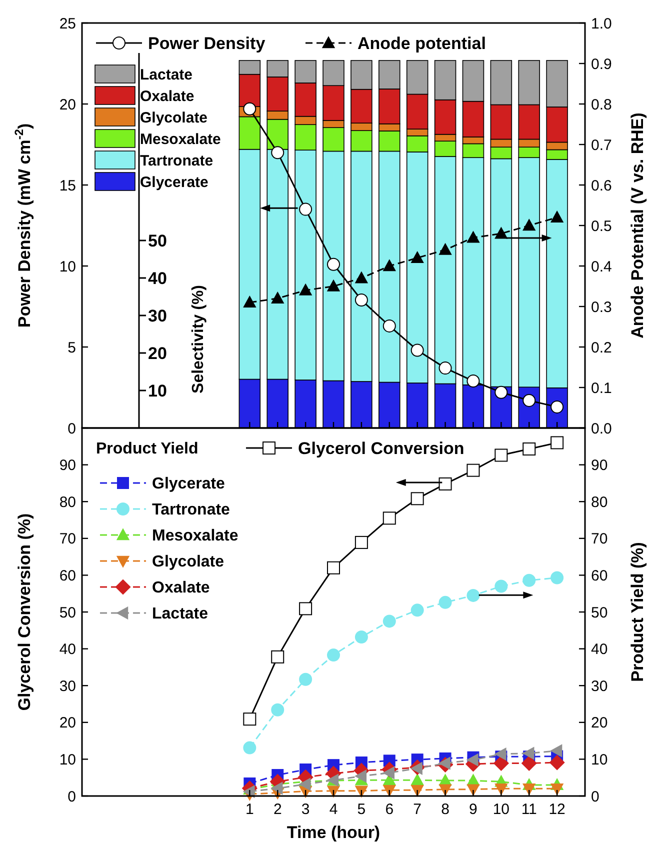 The width and height of the screenshot is (649, 849). What do you see at coordinates (601, 267) in the screenshot?
I see `y2-tick-label: 0.4` at bounding box center [601, 267].